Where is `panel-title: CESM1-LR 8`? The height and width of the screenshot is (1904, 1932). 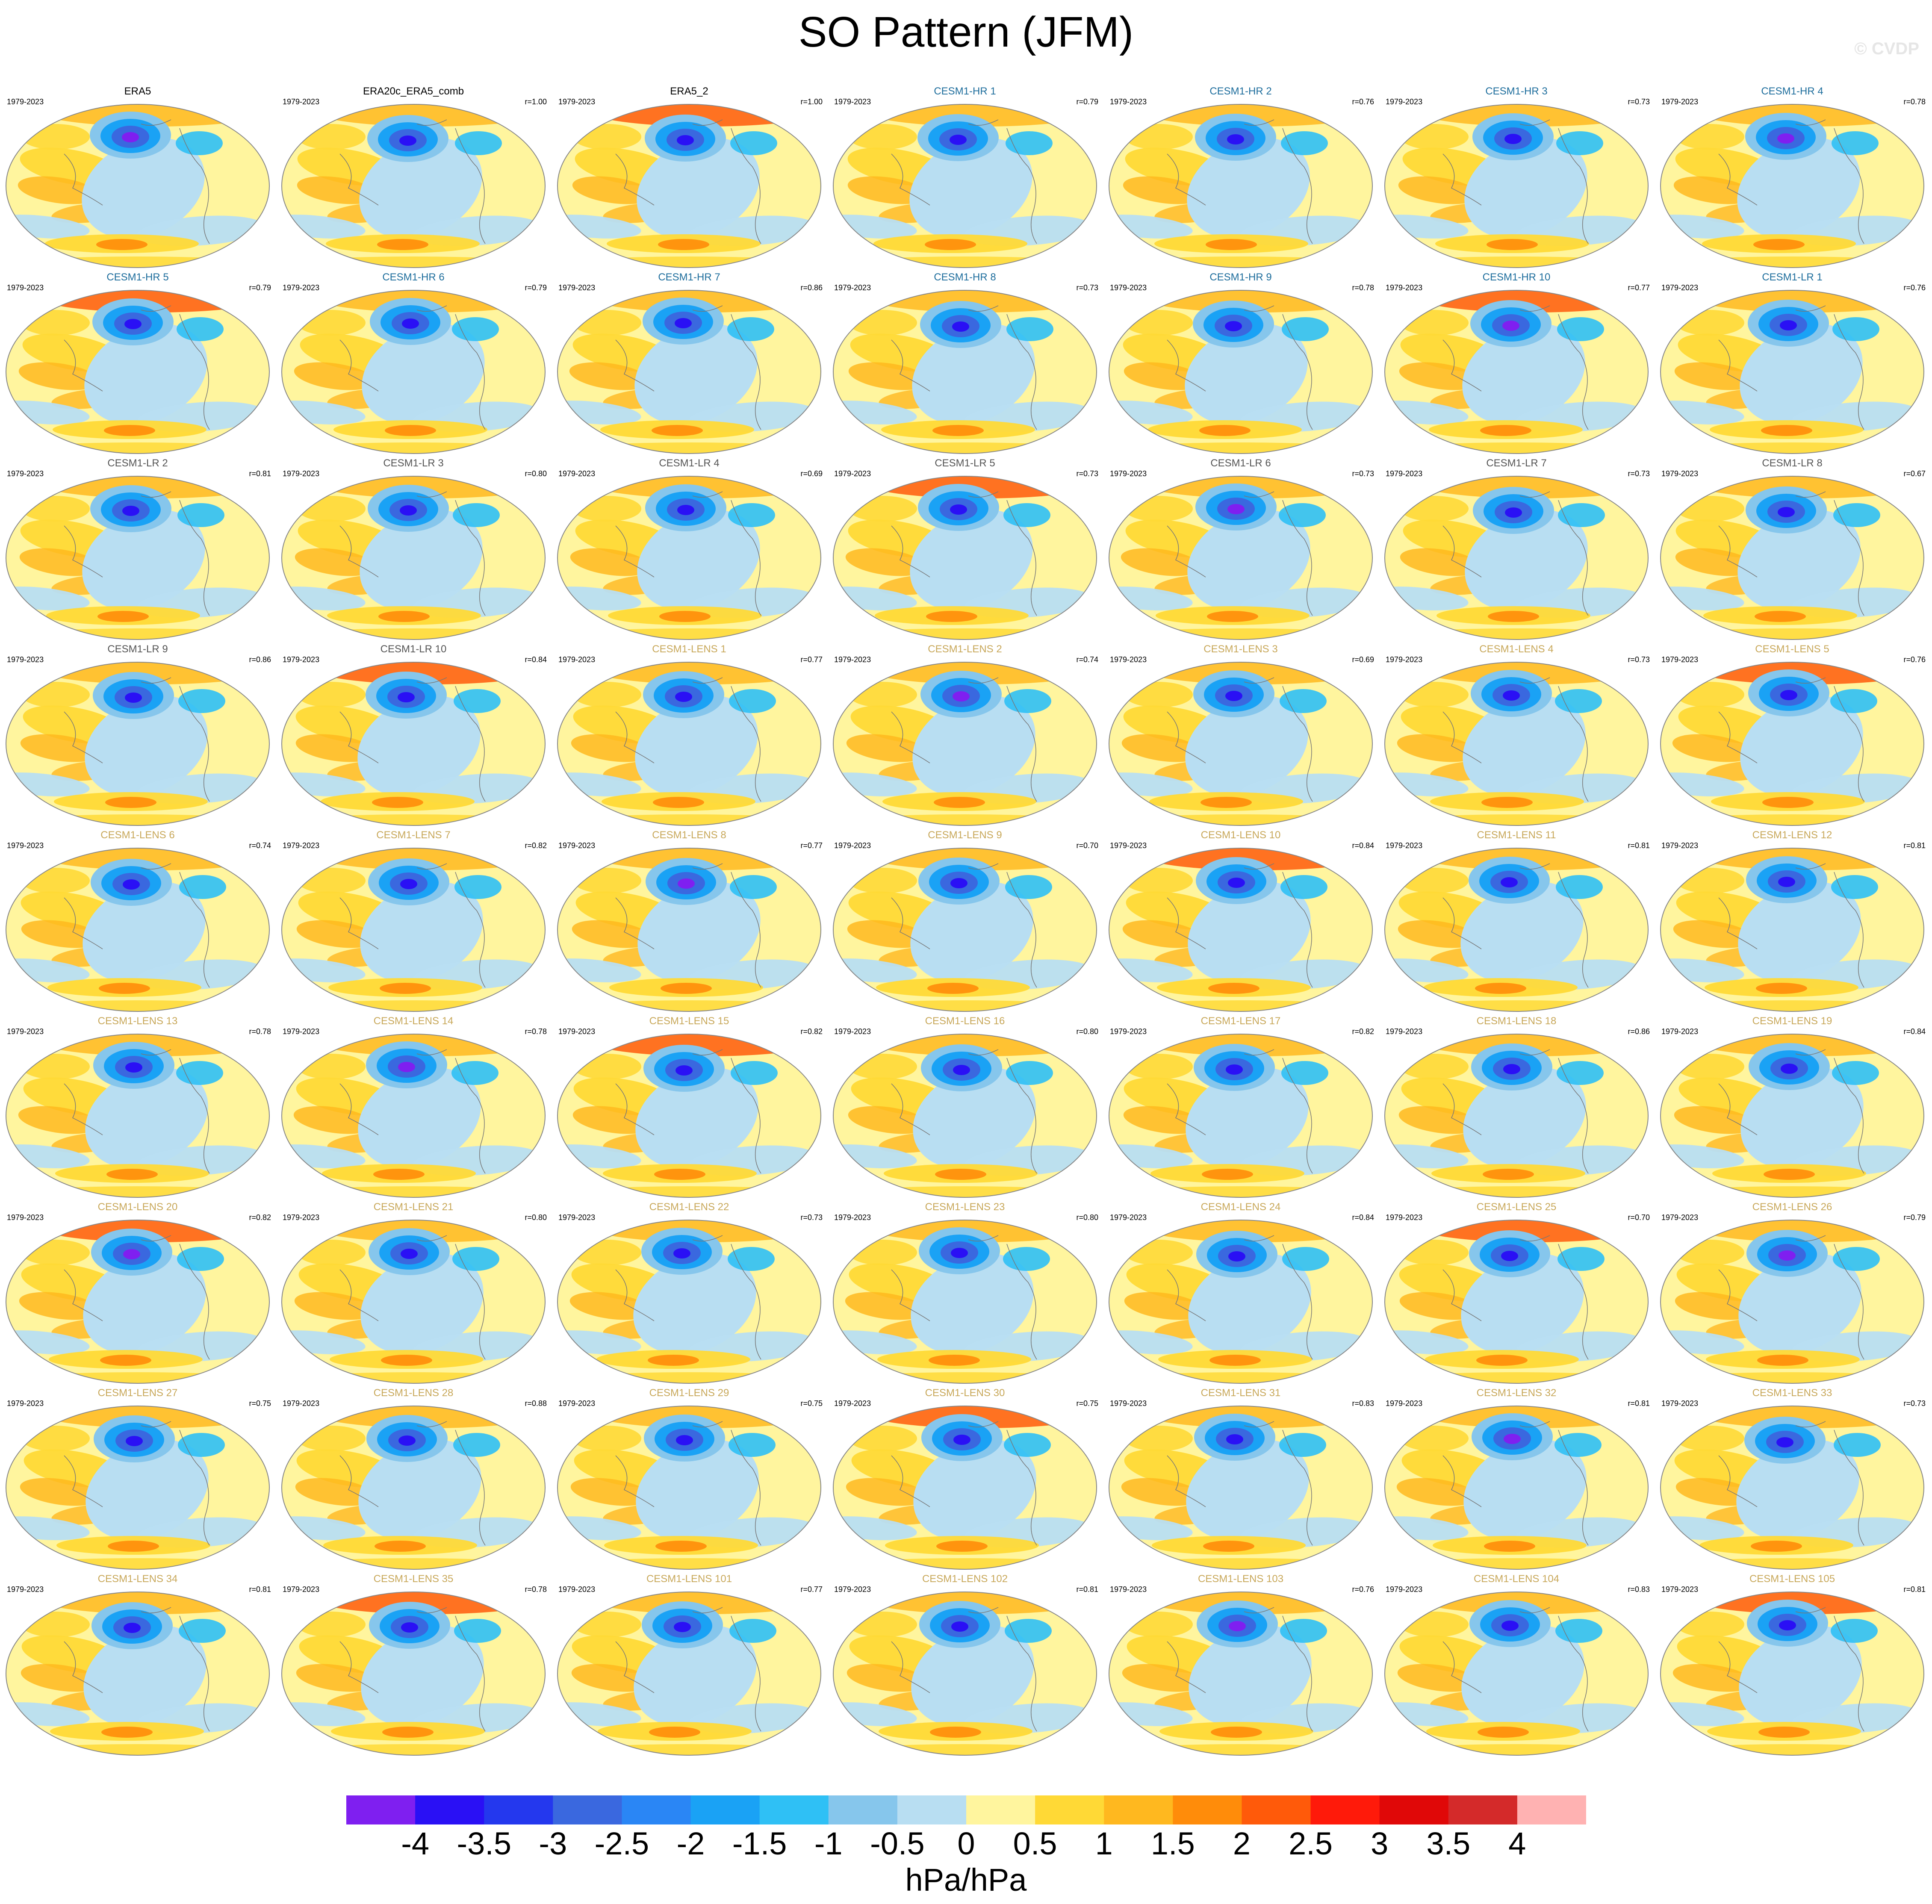
panel-title: CESM1-LR 8 is located at coordinates (1793, 463).